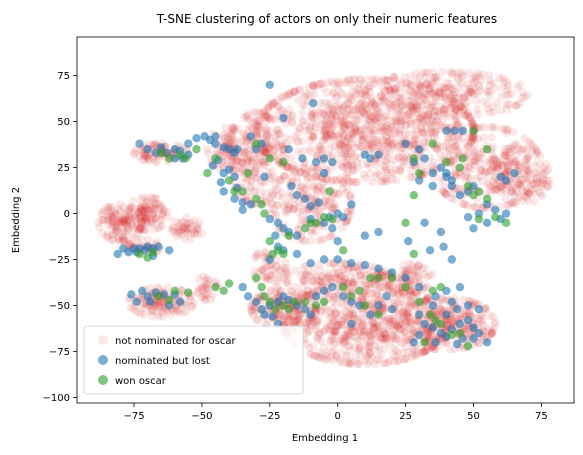 The image size is (583, 455). What do you see at coordinates (16, 220) in the screenshot?
I see `y-axis-label: Embedding 2` at bounding box center [16, 220].